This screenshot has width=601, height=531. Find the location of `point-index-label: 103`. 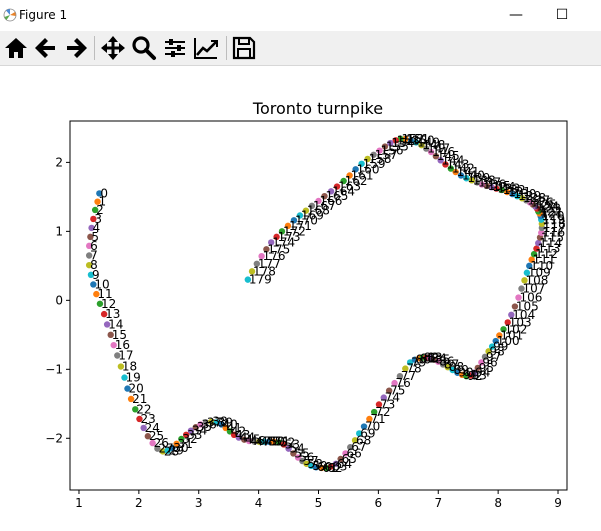

point-index-label: 103 is located at coordinates (520, 322).